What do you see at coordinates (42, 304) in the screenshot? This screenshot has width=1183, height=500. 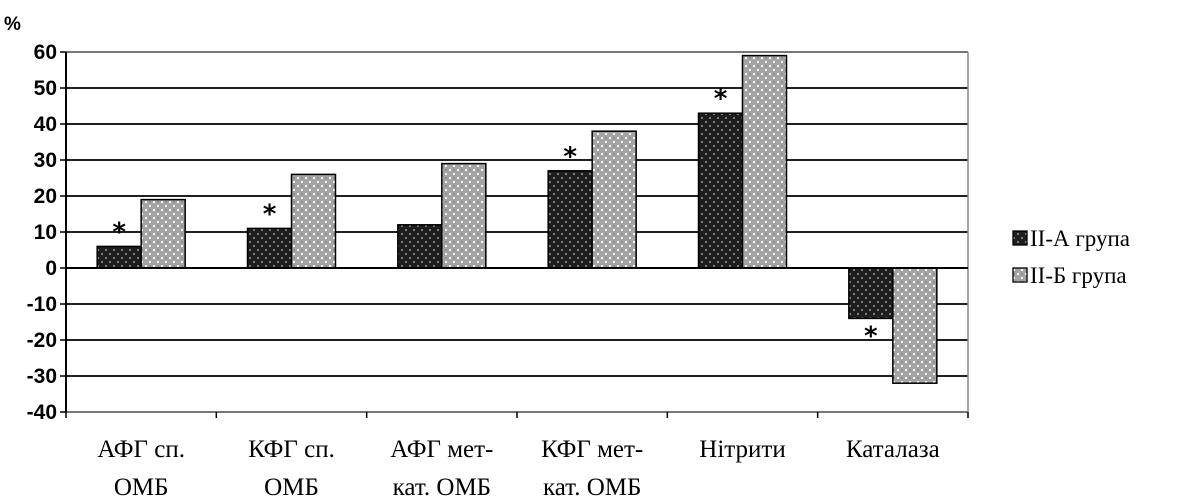 I see `y-tick-label: -10` at bounding box center [42, 304].